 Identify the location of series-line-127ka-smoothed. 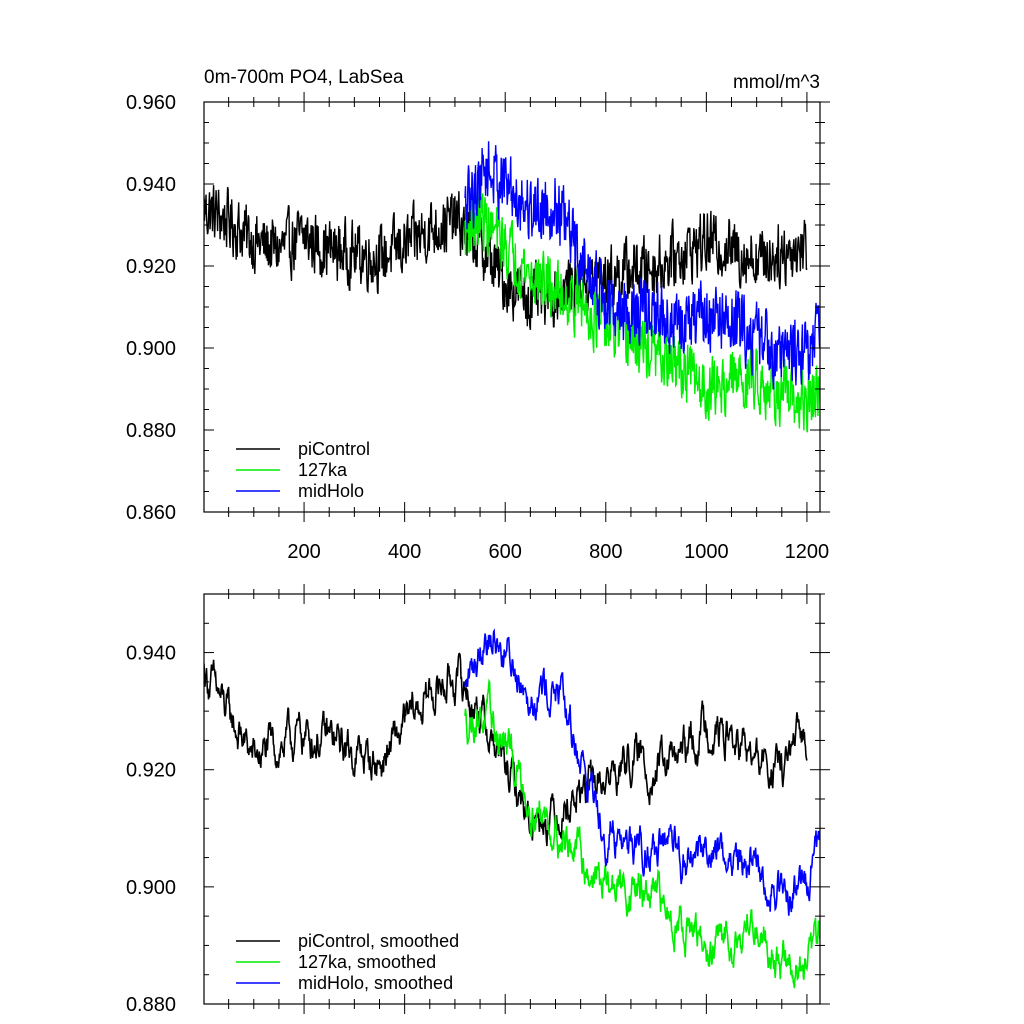
(642, 833).